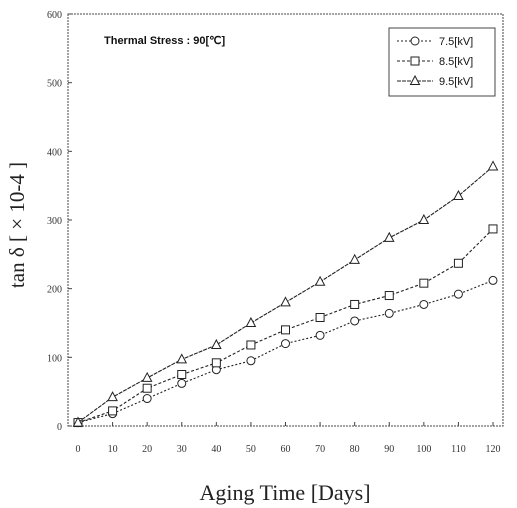  What do you see at coordinates (355, 449) in the screenshot?
I see `x-tick-label: 80` at bounding box center [355, 449].